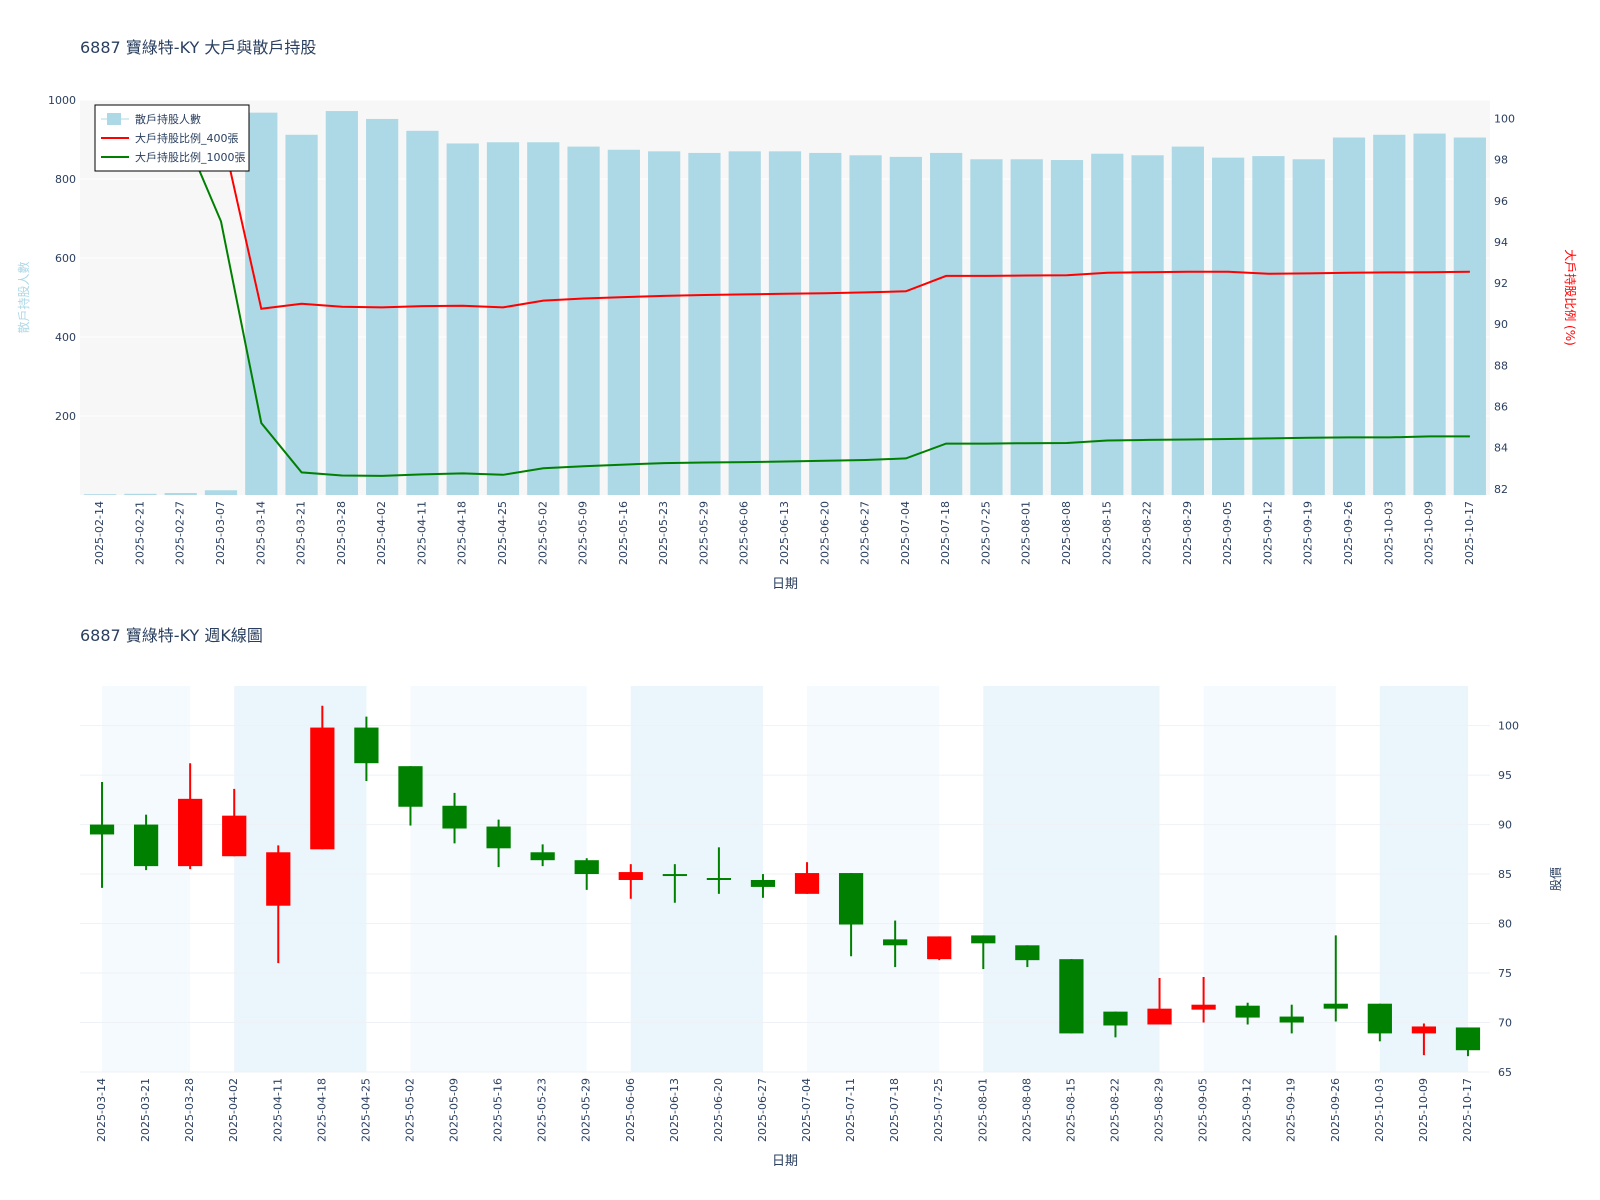  I want to click on x-tick-label: 2025-08-22, so click(1147, 533).